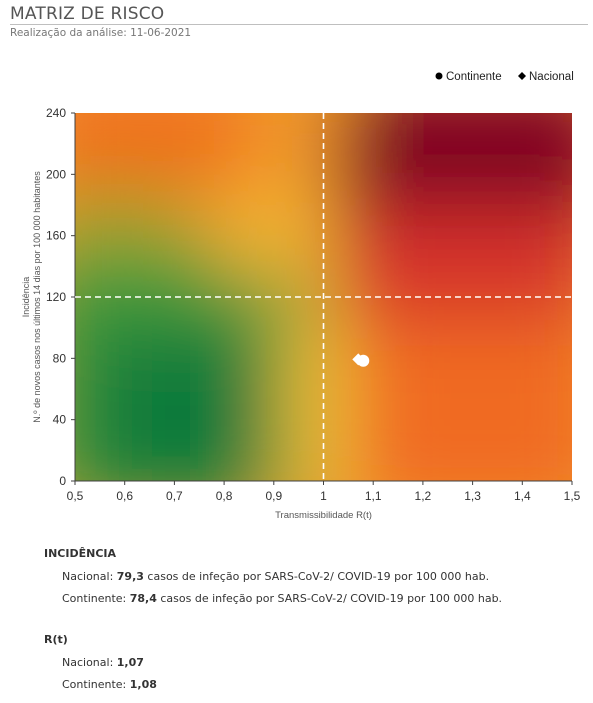  Describe the element at coordinates (323, 496) in the screenshot. I see `x-tick-label: 1` at that location.